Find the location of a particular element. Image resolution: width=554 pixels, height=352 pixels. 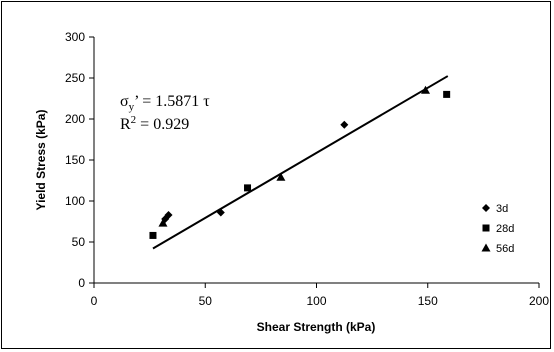

y-tick-label: 50 is located at coordinates (79, 242).